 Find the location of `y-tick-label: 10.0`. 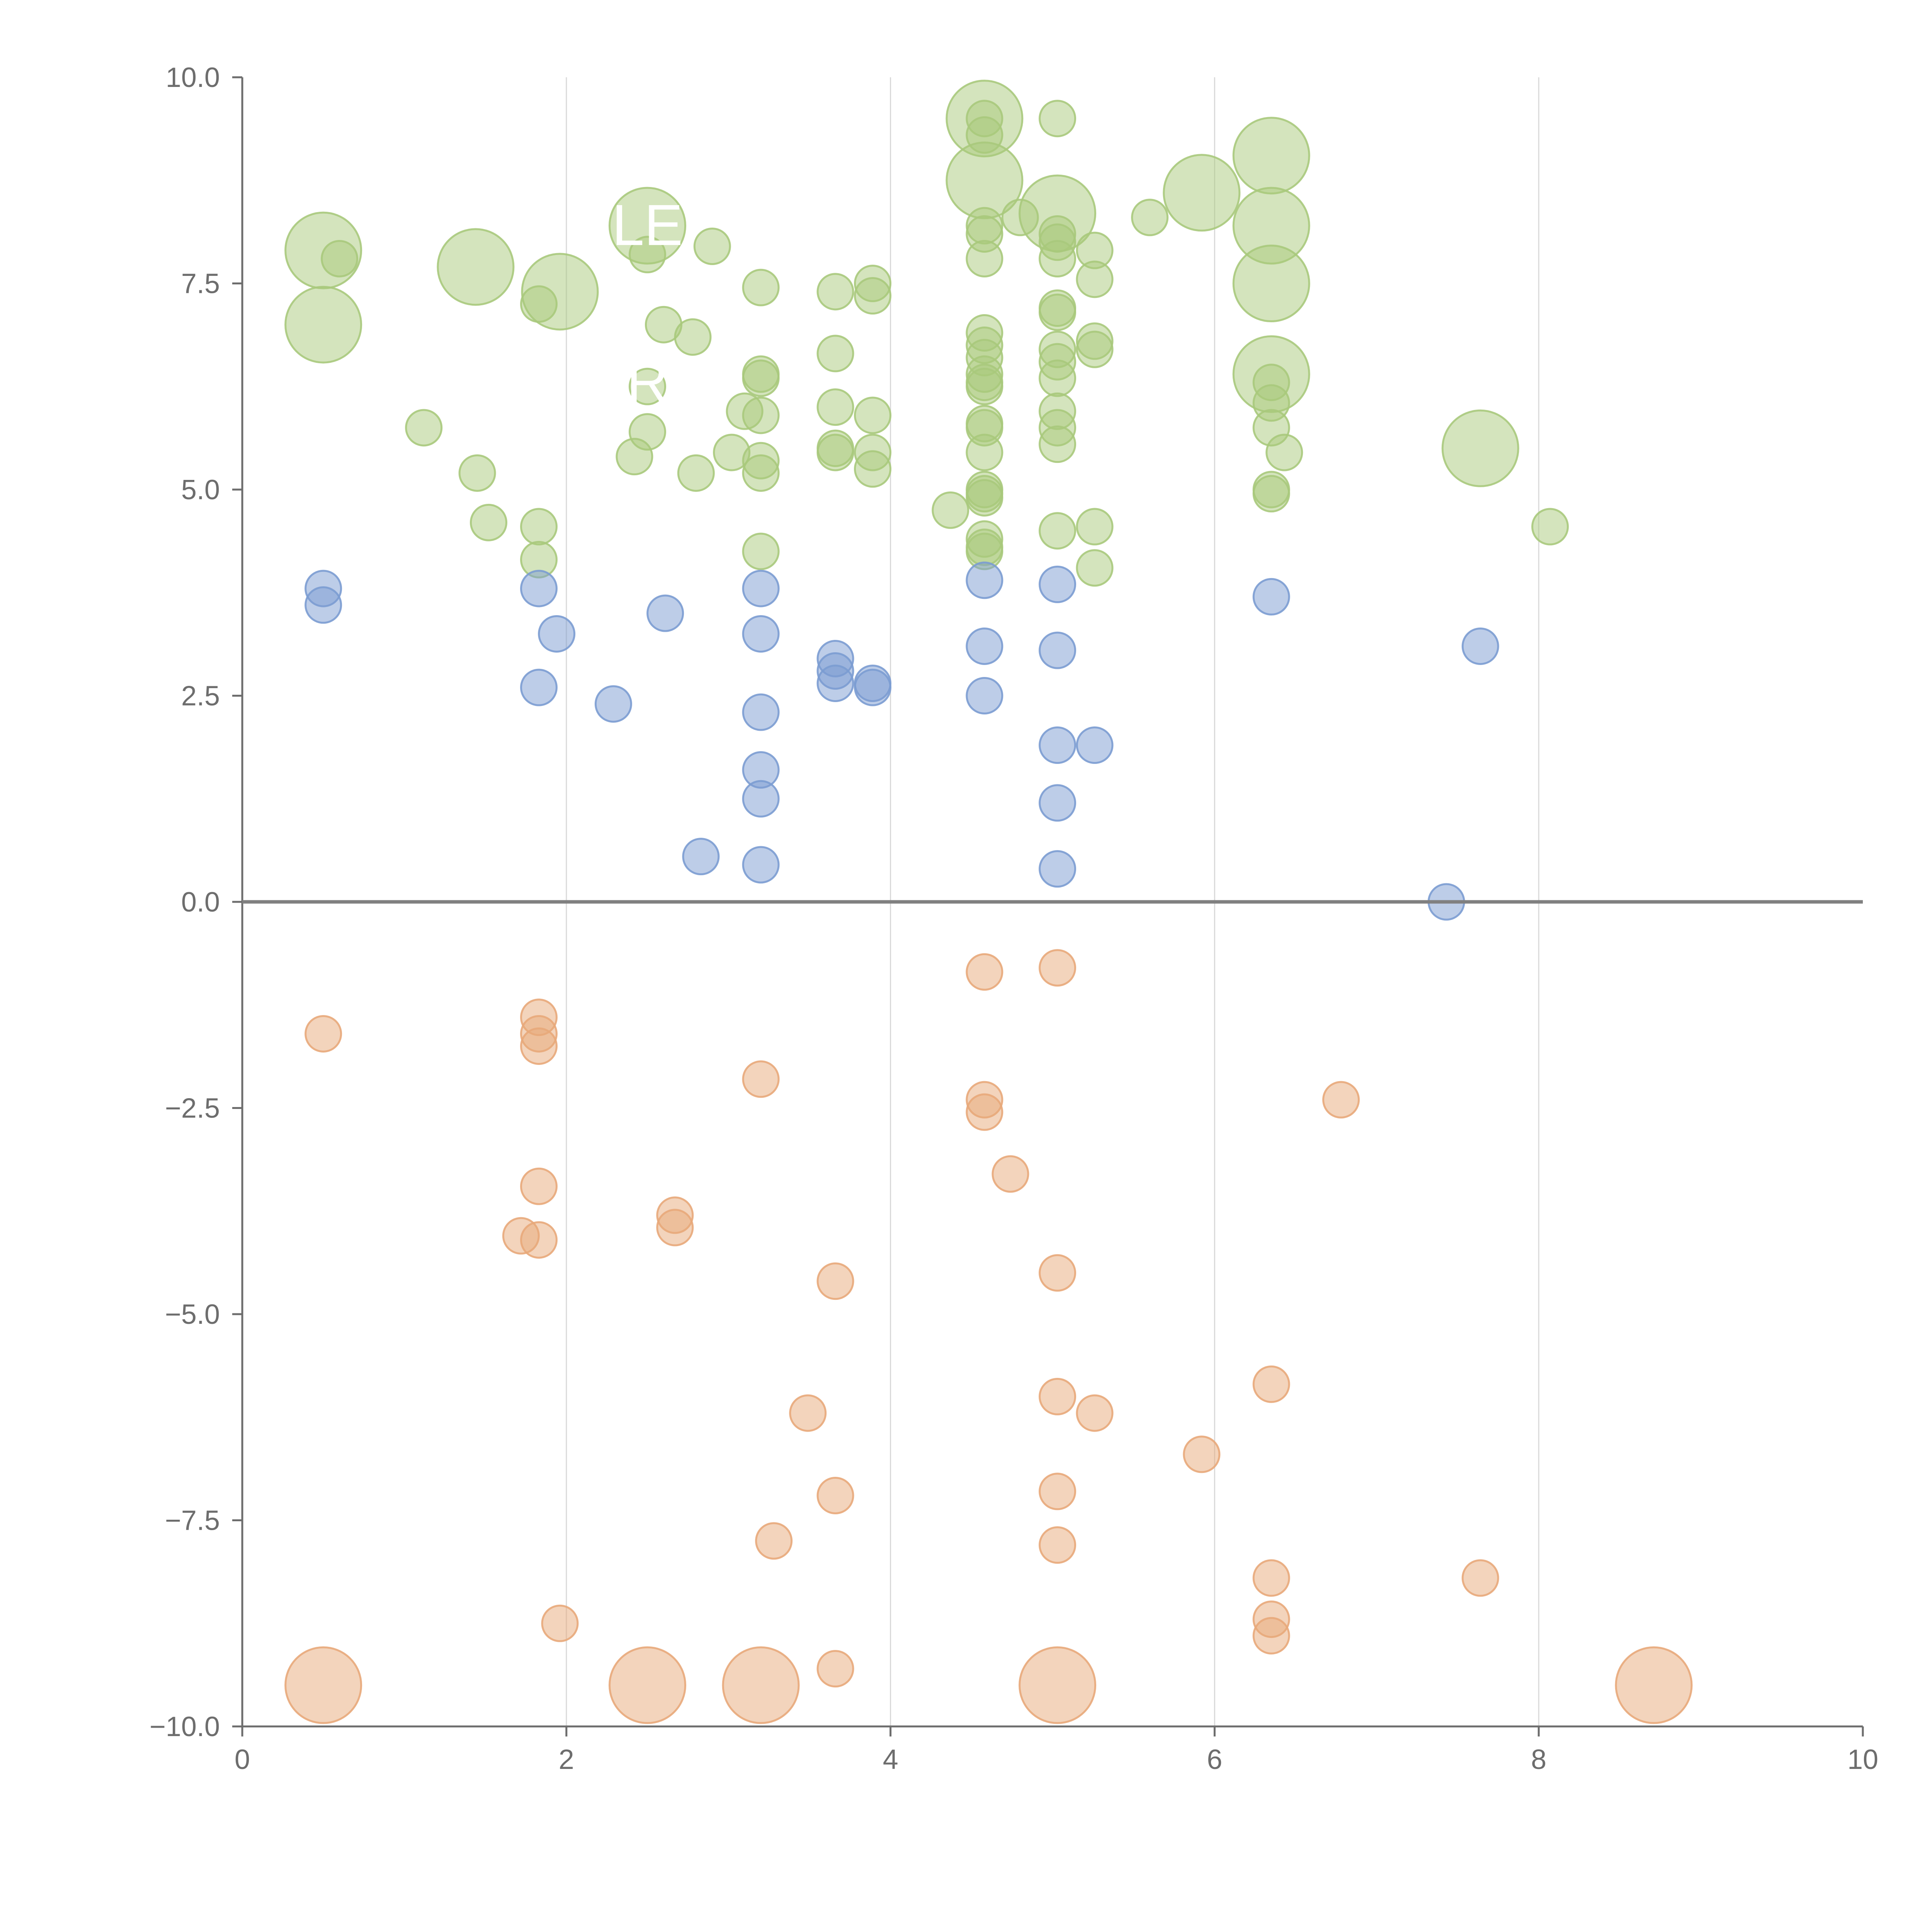

y-tick-label: 10.0 is located at coordinates (193, 78).